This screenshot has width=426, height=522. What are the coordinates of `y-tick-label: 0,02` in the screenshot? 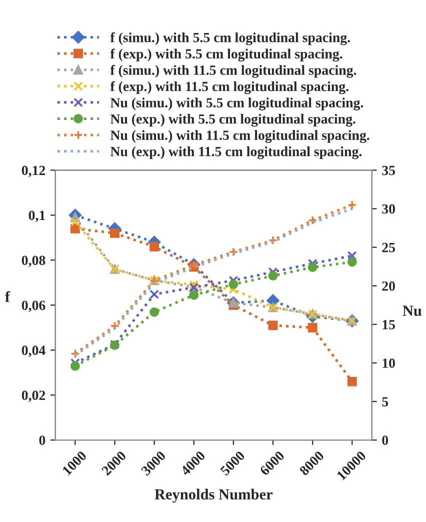 It's located at (34, 396).